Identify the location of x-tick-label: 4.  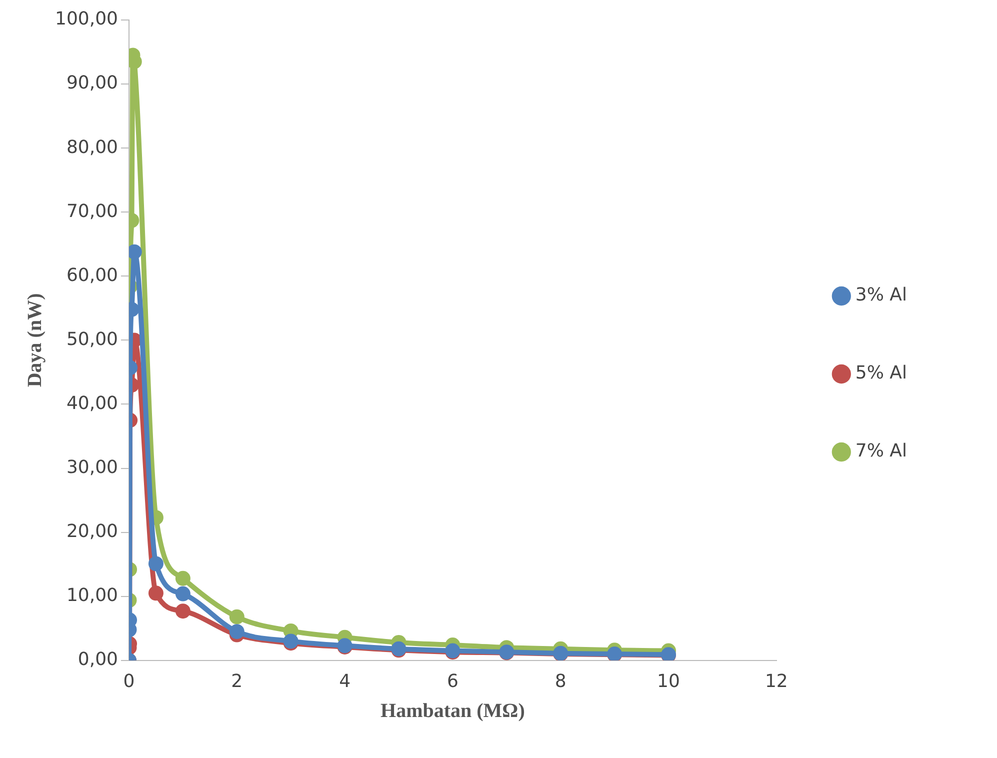
(345, 681).